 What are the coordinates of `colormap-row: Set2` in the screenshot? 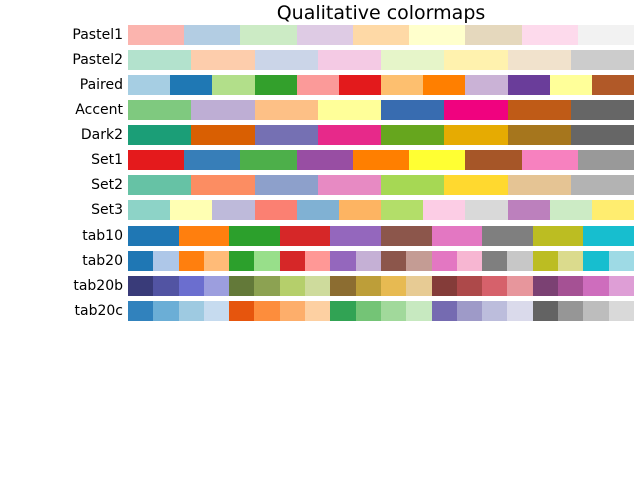 It's located at (320, 185).